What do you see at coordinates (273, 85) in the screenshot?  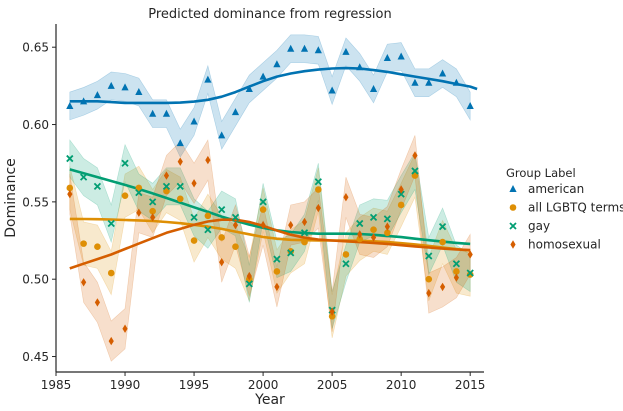 I see `trend-line-american` at bounding box center [273, 85].